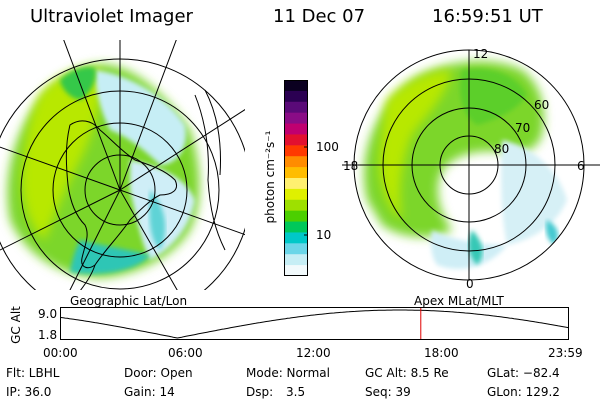  I want to click on altitude-ymax: 9.0, so click(48, 314).